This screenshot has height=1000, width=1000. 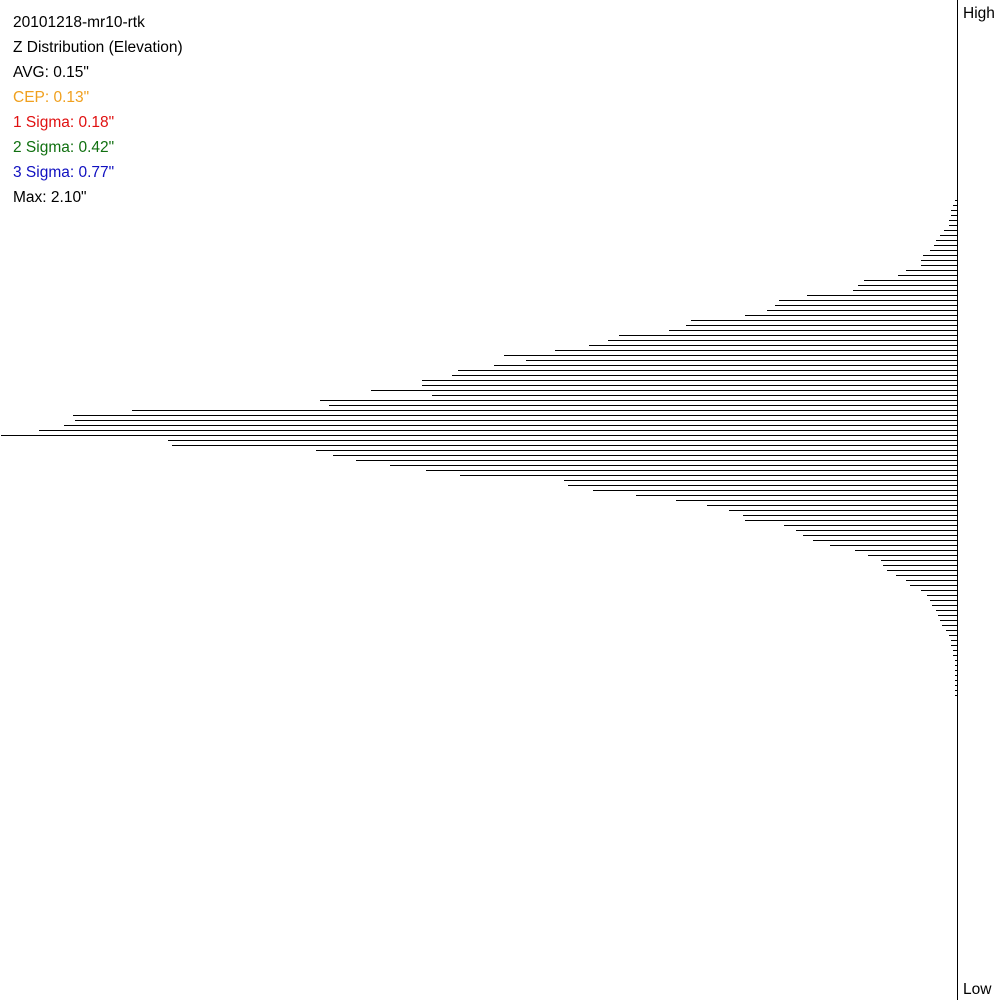 I want to click on avg-stat: AVG: 0.15", so click(x=51, y=72).